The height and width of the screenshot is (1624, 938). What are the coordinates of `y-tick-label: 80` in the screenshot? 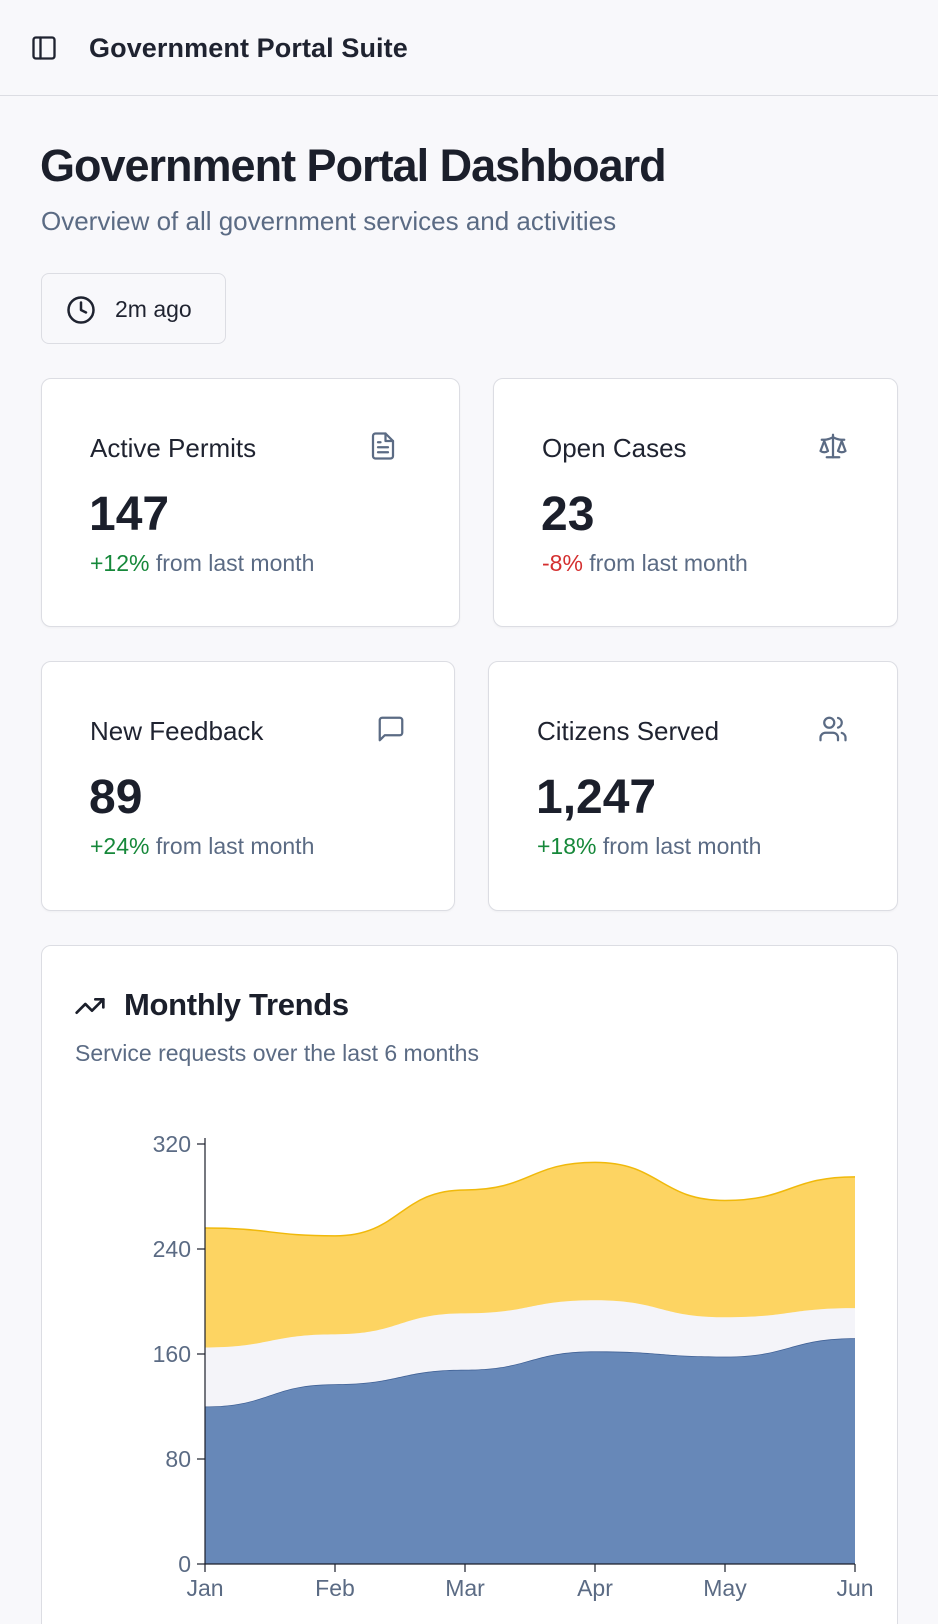 It's located at (178, 1459).